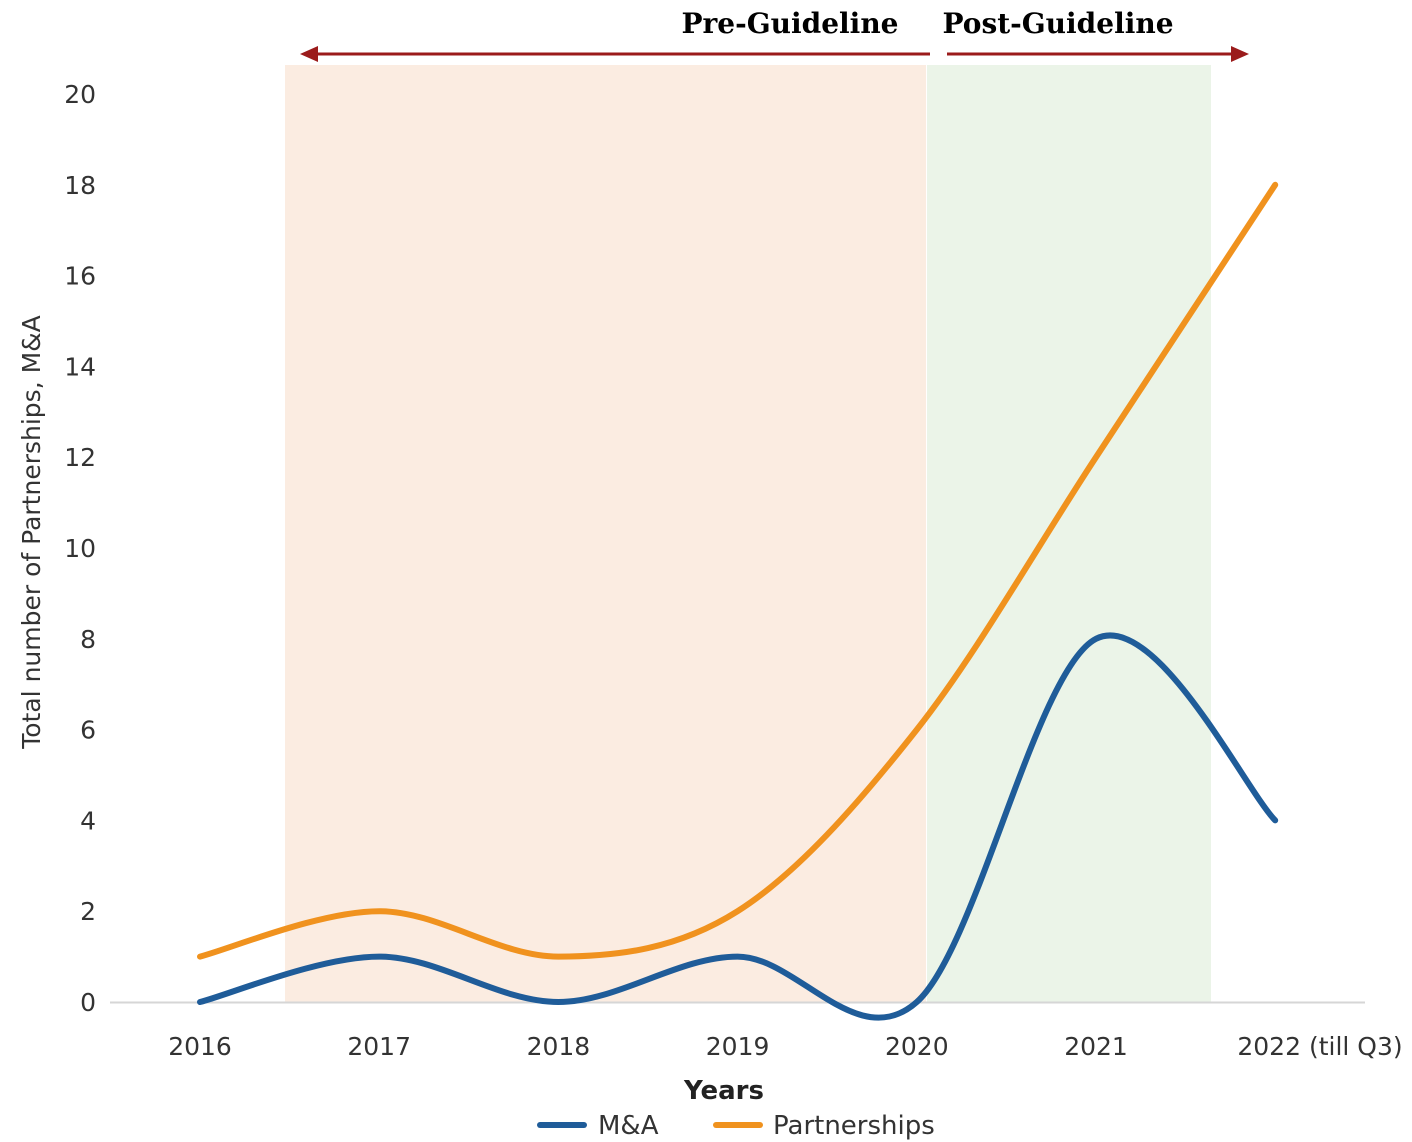 The width and height of the screenshot is (1412, 1142). I want to click on y-axis-ticks: 0 2 4 6 8 10 12 14 16 18 20, so click(80, 548).